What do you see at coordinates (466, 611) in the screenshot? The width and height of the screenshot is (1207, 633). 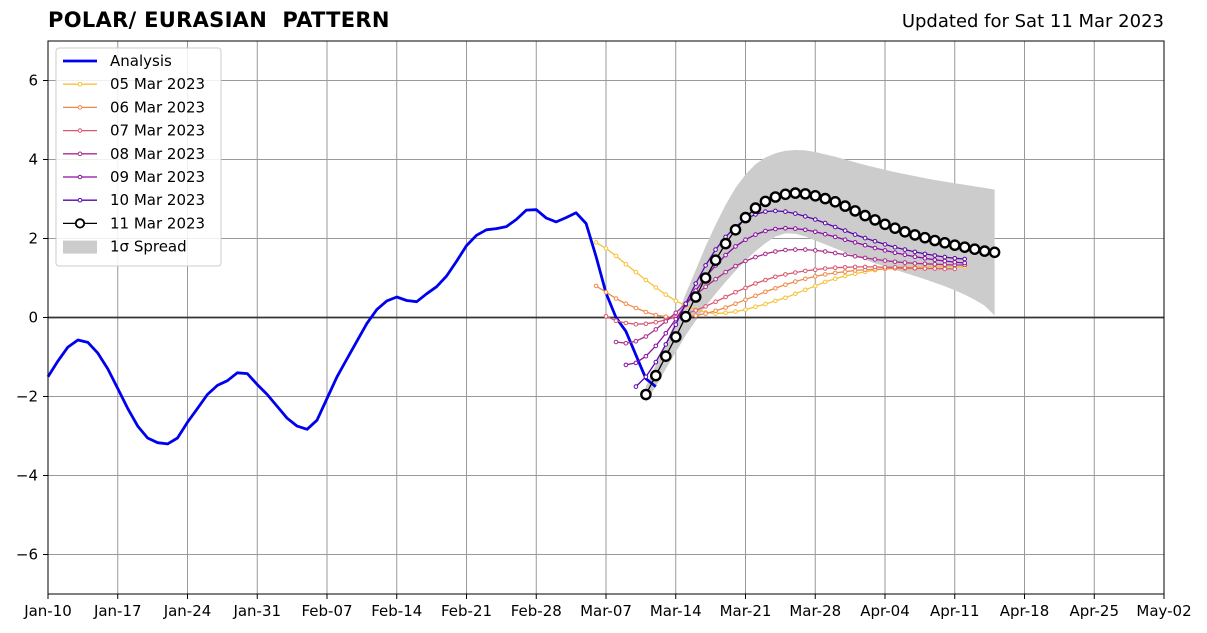 I see `x-tick-label: Feb-21` at bounding box center [466, 611].